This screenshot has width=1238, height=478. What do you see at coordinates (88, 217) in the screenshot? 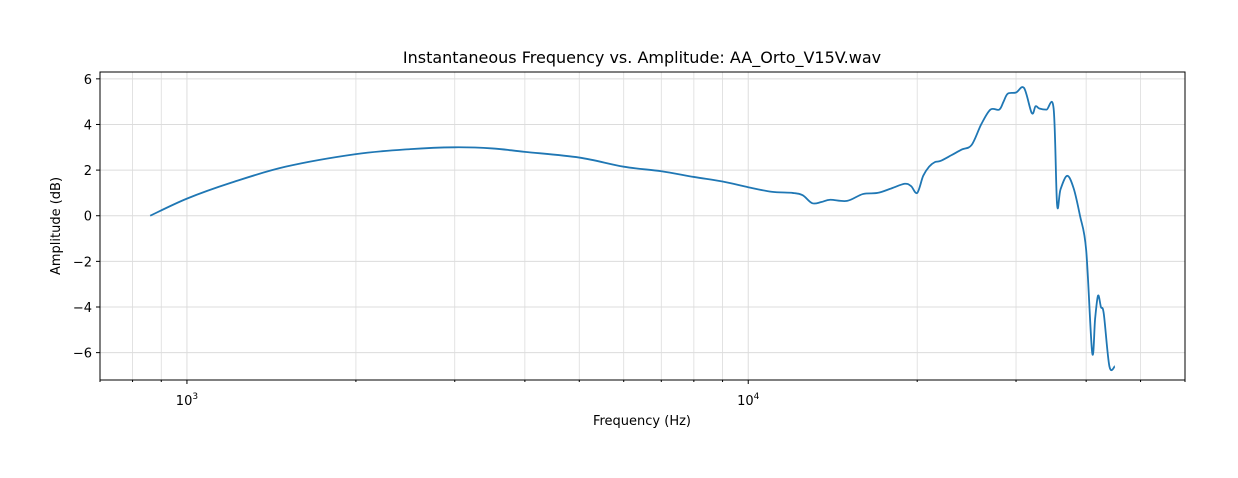
I see `y-tick-label: 0` at bounding box center [88, 217].